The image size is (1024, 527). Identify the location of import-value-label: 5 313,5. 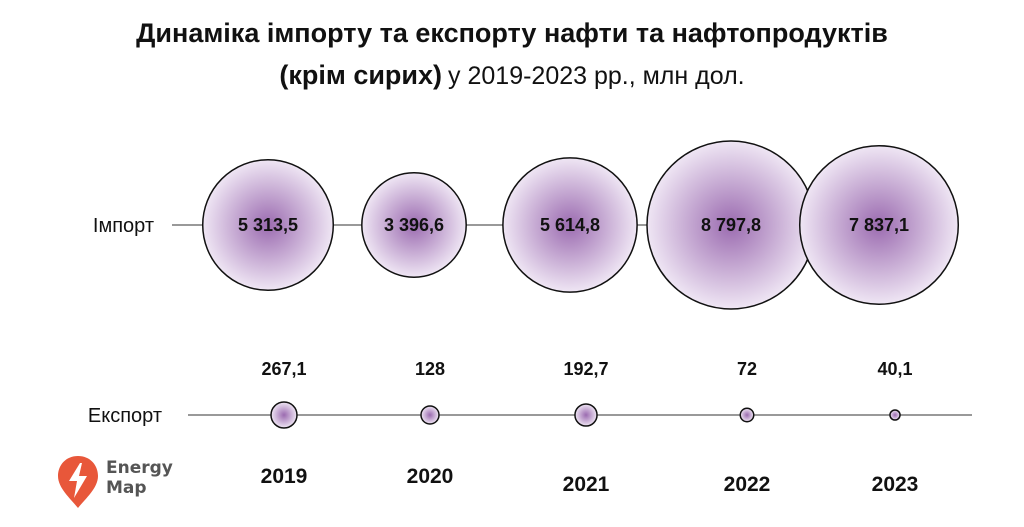
(268, 225).